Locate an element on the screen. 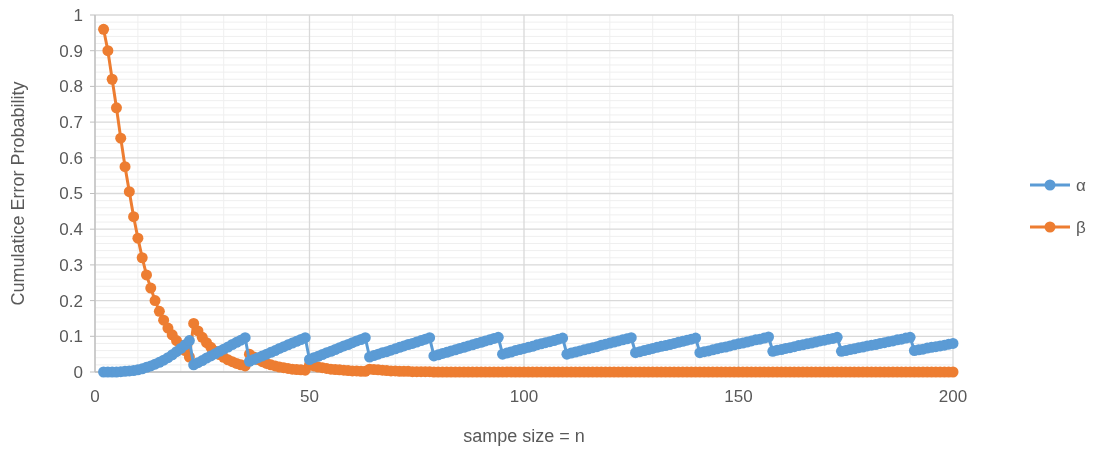  y-tick-label: 0.3 is located at coordinates (71, 265).